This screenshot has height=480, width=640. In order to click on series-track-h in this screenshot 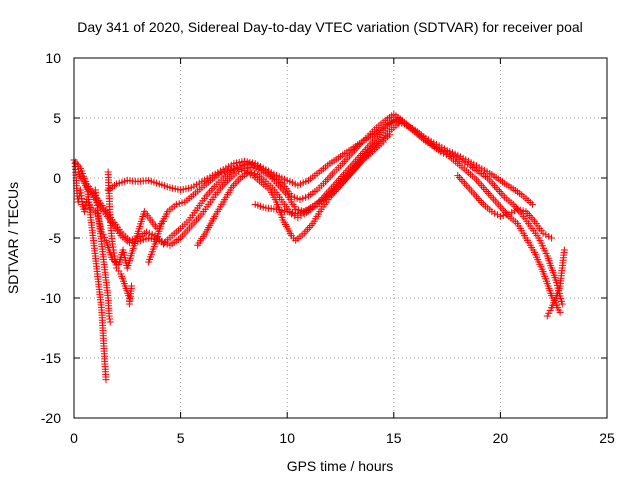, I will do `click(555, 283)`.